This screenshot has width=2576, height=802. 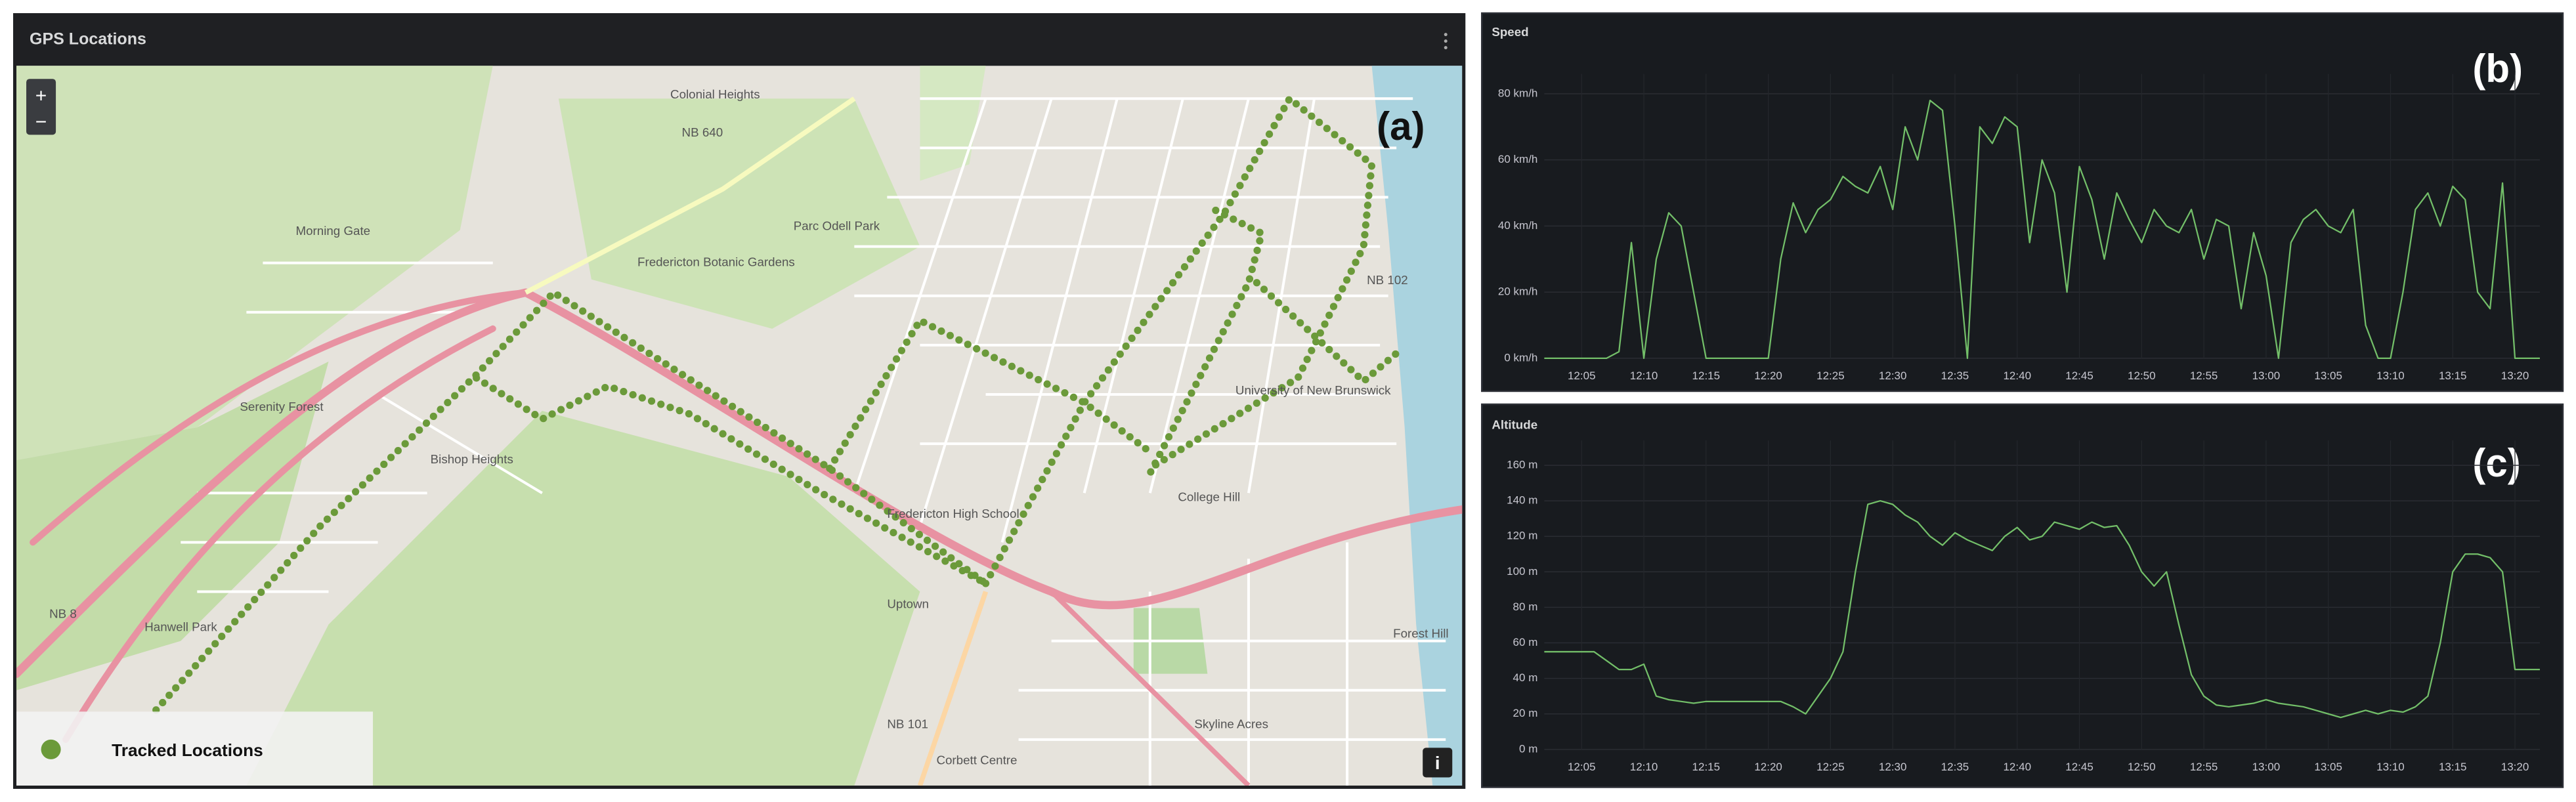 I want to click on y-tick-label: 40 m, so click(x=1525, y=677).